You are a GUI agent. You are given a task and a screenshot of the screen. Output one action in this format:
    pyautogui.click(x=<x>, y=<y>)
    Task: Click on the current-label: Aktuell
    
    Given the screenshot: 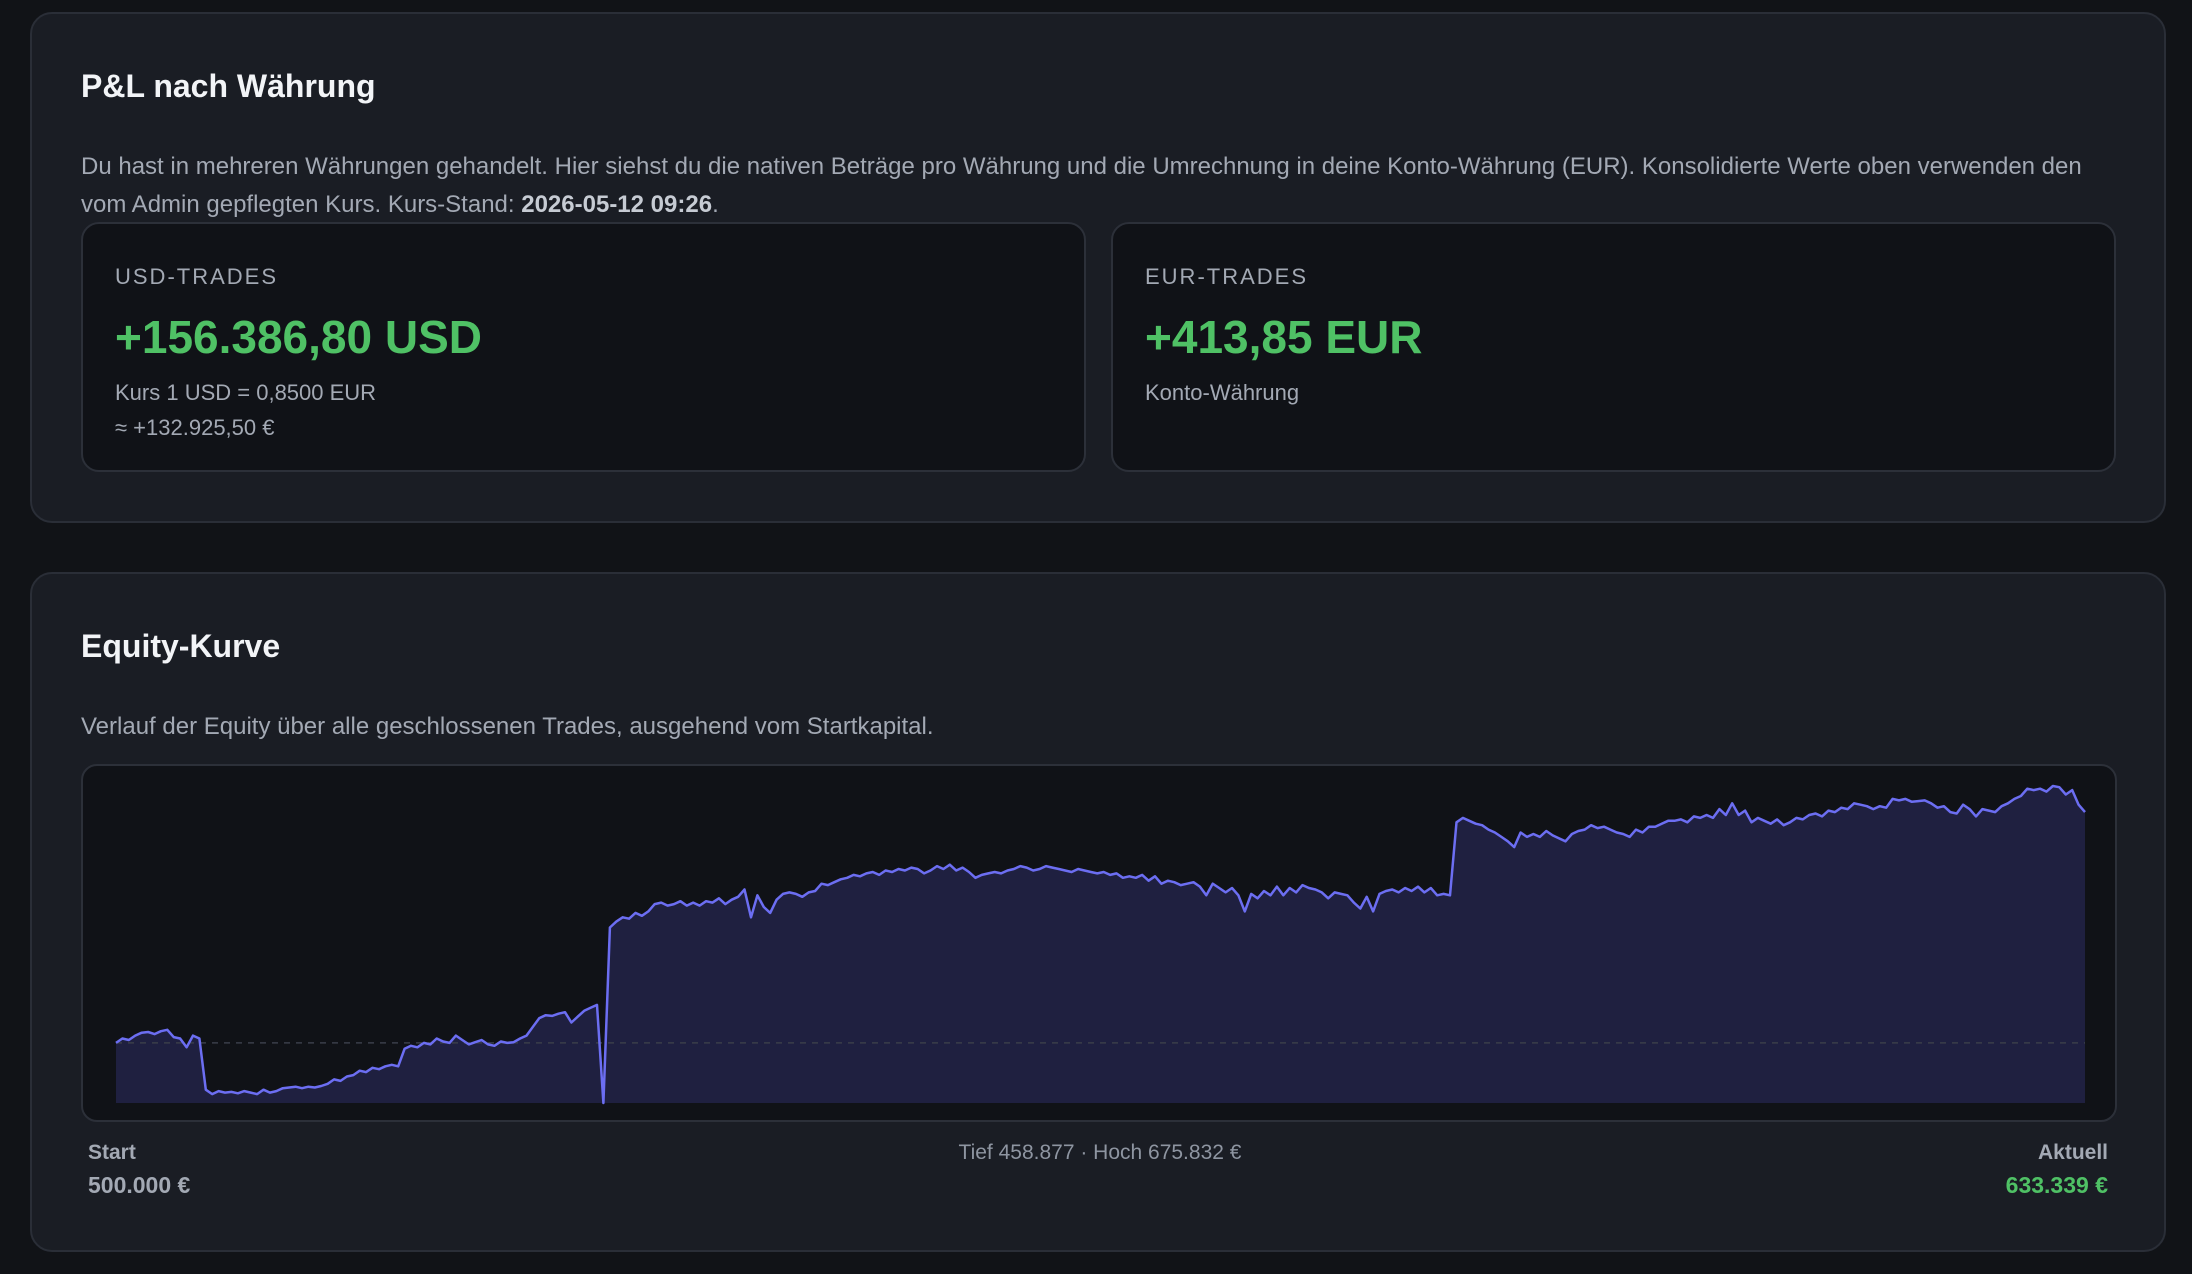 What is the action you would take?
    pyautogui.click(x=2072, y=1152)
    